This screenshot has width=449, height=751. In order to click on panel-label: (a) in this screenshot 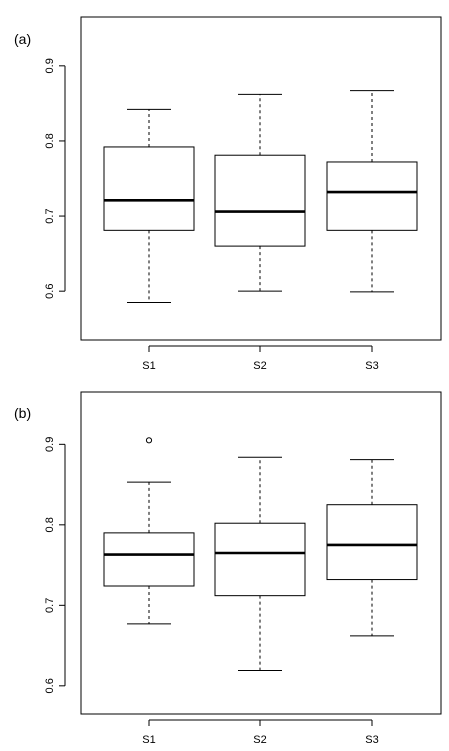, I will do `click(22, 39)`.